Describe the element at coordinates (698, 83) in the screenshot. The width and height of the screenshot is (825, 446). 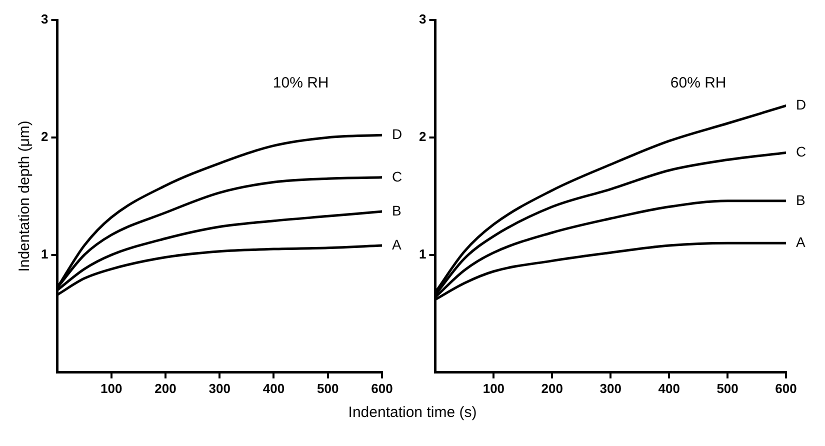
I see `annotation: 60% RH` at that location.